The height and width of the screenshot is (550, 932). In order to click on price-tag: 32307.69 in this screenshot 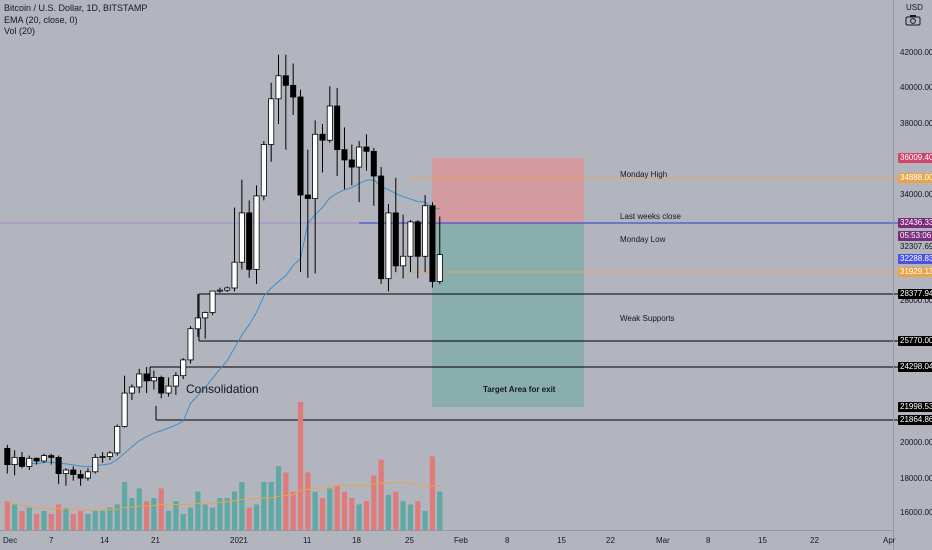, I will do `click(915, 247)`.